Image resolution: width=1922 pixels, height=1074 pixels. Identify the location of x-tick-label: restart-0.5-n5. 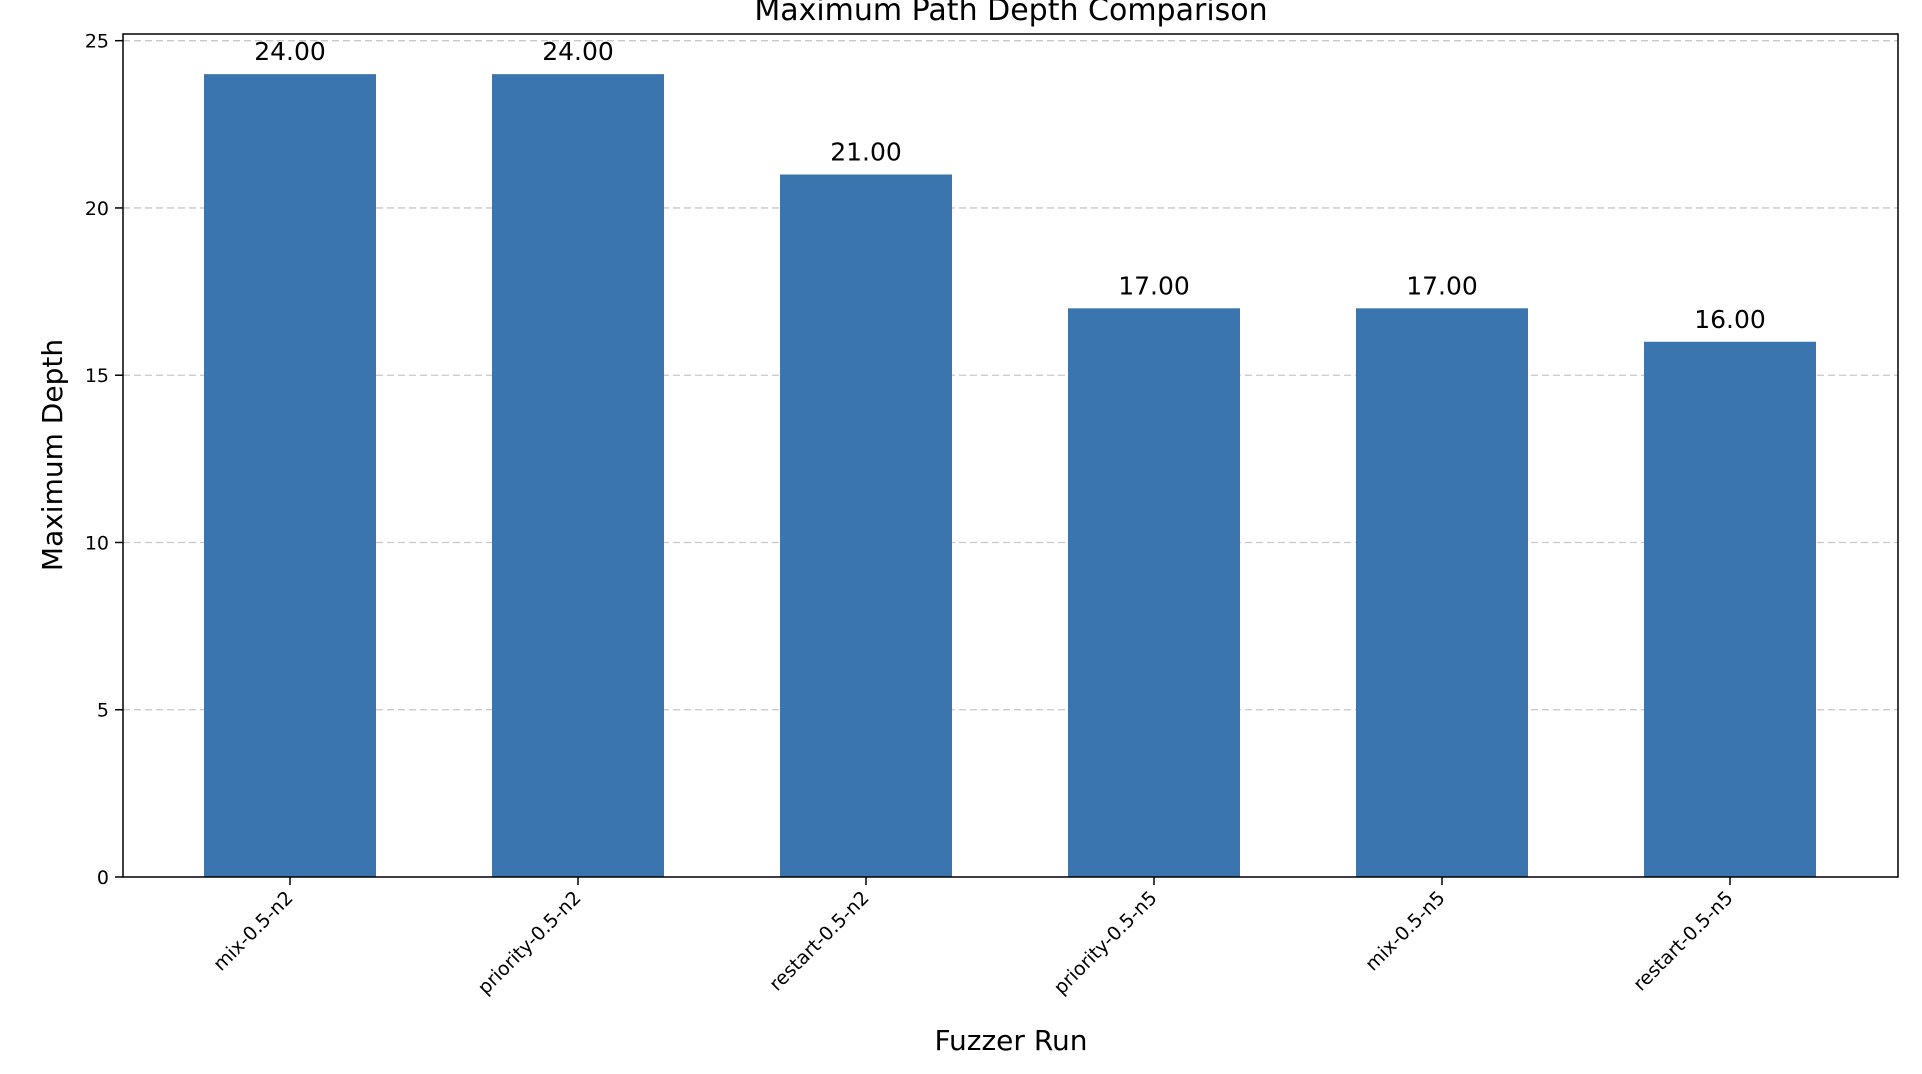
(1683, 941).